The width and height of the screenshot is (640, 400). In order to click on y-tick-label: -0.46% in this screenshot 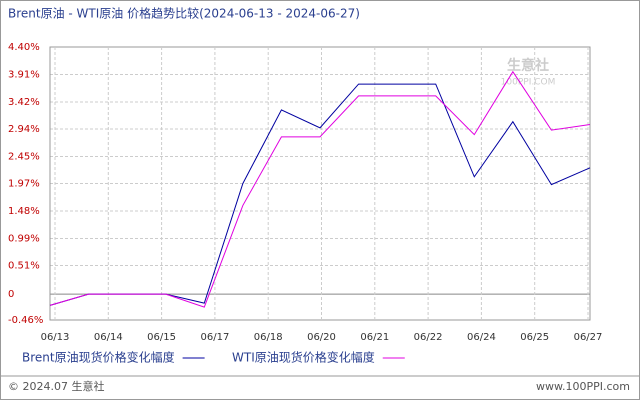, I will do `click(25, 320)`.